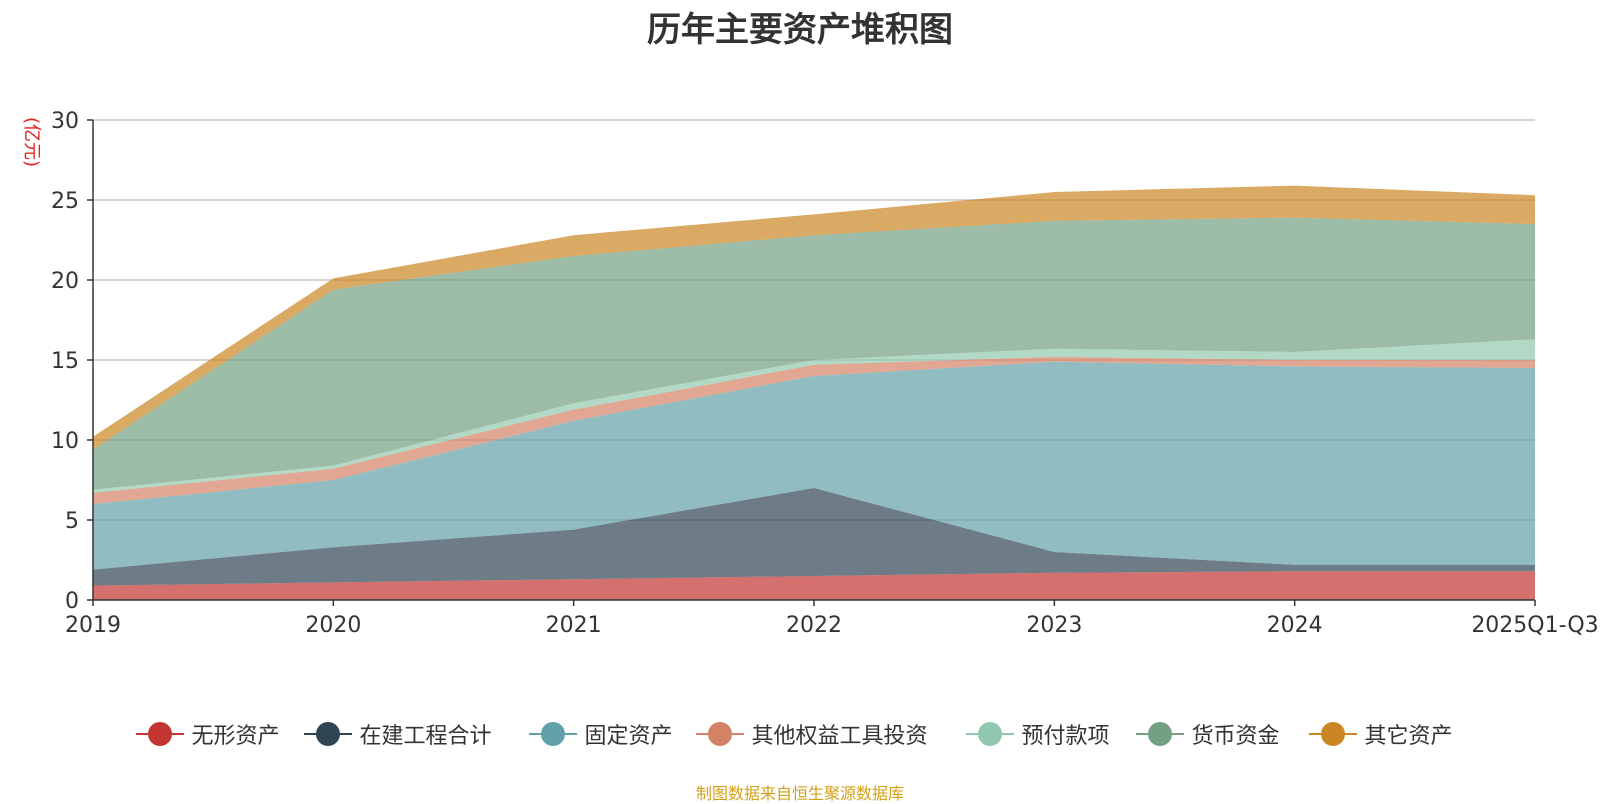  I want to click on y-tick-label: 15, so click(65, 361).